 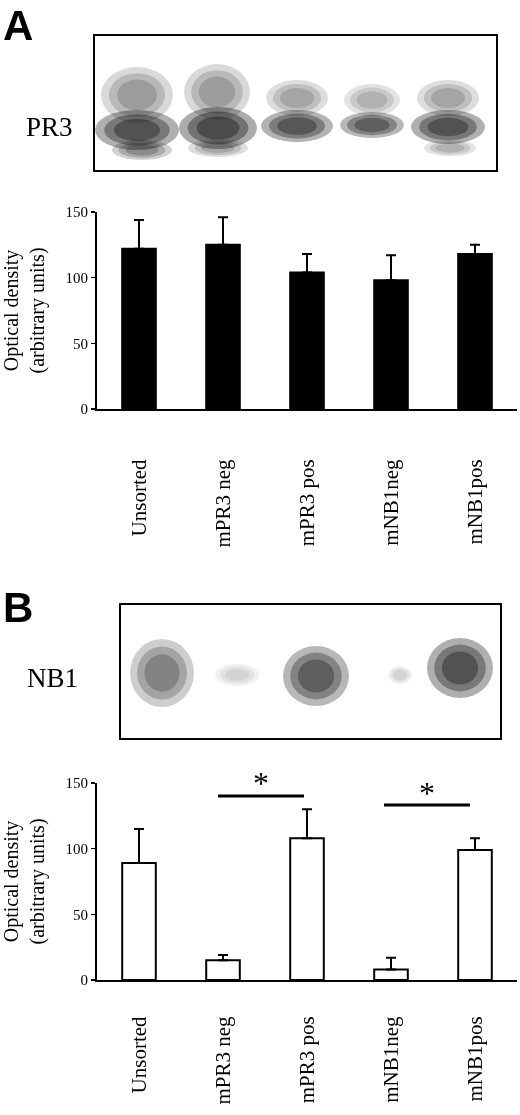 I want to click on chart-title: A, so click(x=18, y=25).